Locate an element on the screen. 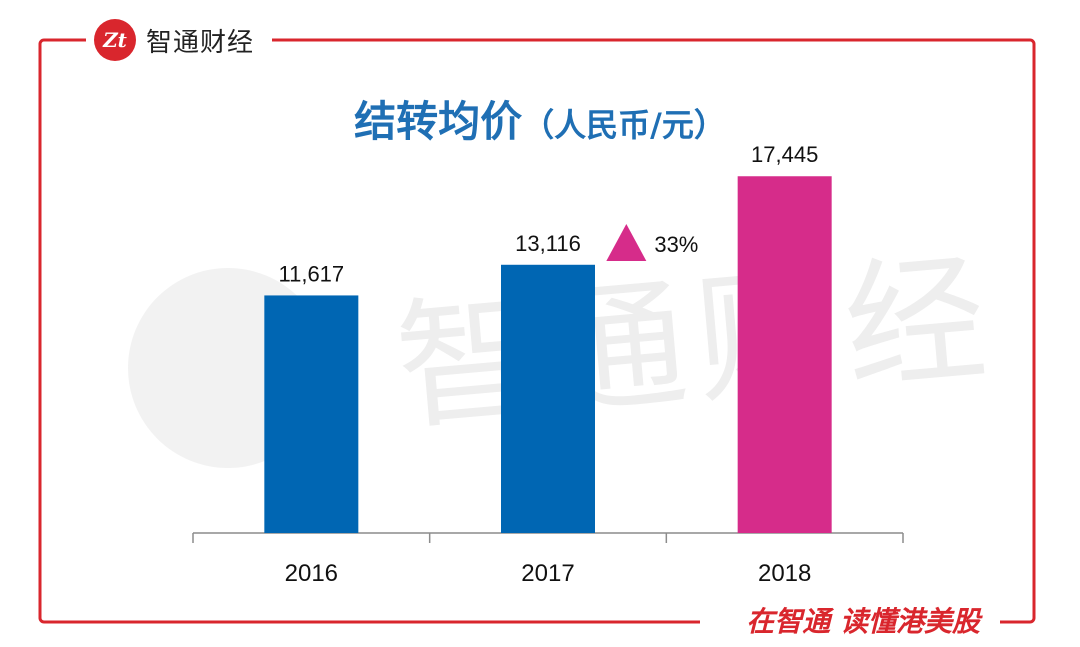 The width and height of the screenshot is (1080, 647). tick-label-2018: 2018 is located at coordinates (784, 573).